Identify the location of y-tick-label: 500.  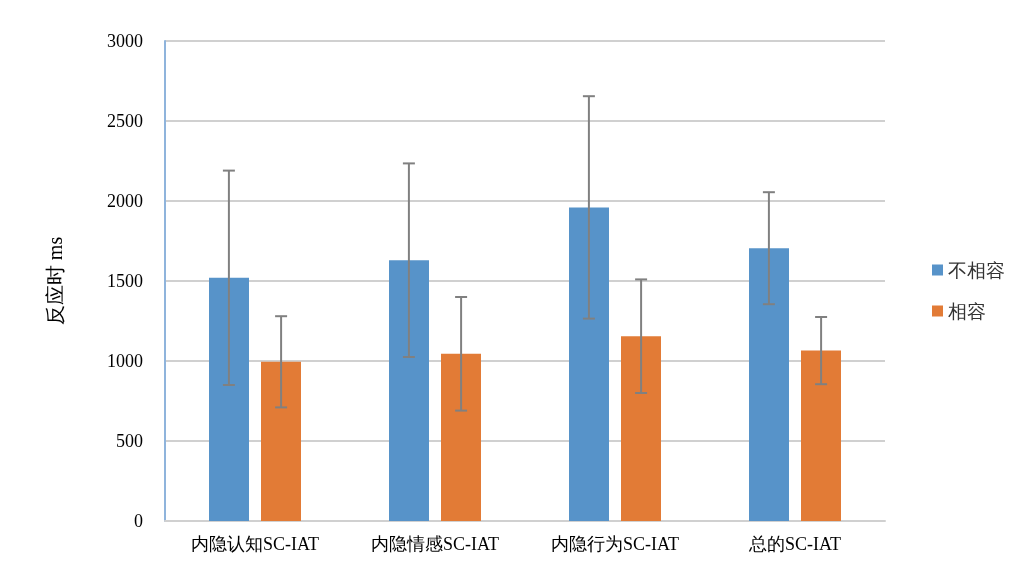
(129, 441).